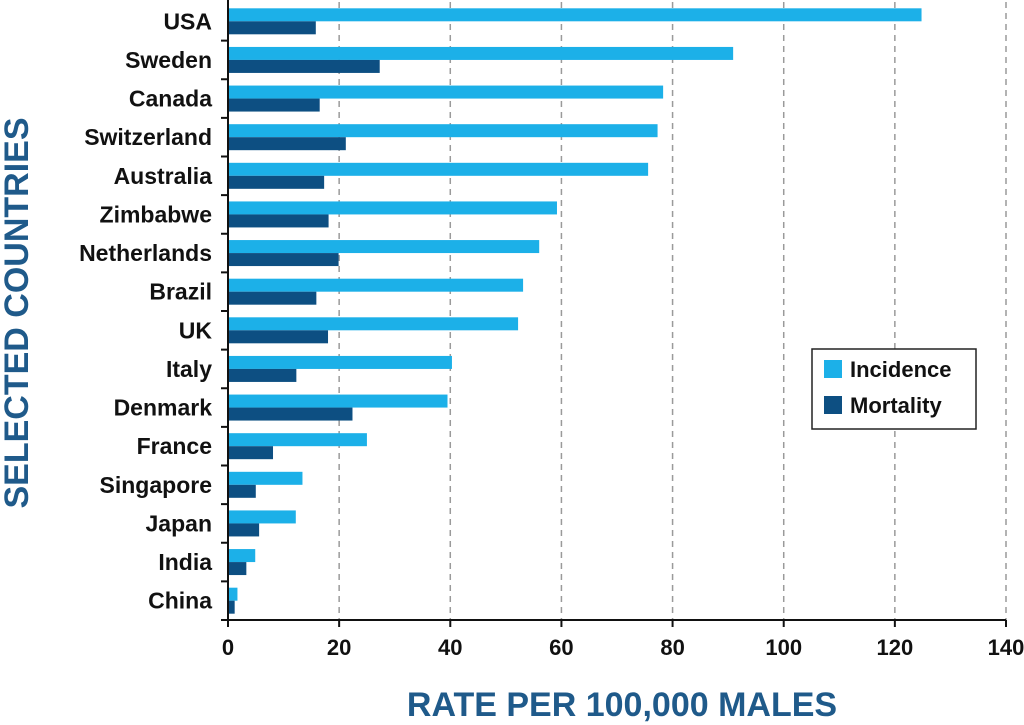 Image resolution: width=1024 pixels, height=725 pixels. What do you see at coordinates (376, 285) in the screenshot?
I see `bar-incidence-brazil` at bounding box center [376, 285].